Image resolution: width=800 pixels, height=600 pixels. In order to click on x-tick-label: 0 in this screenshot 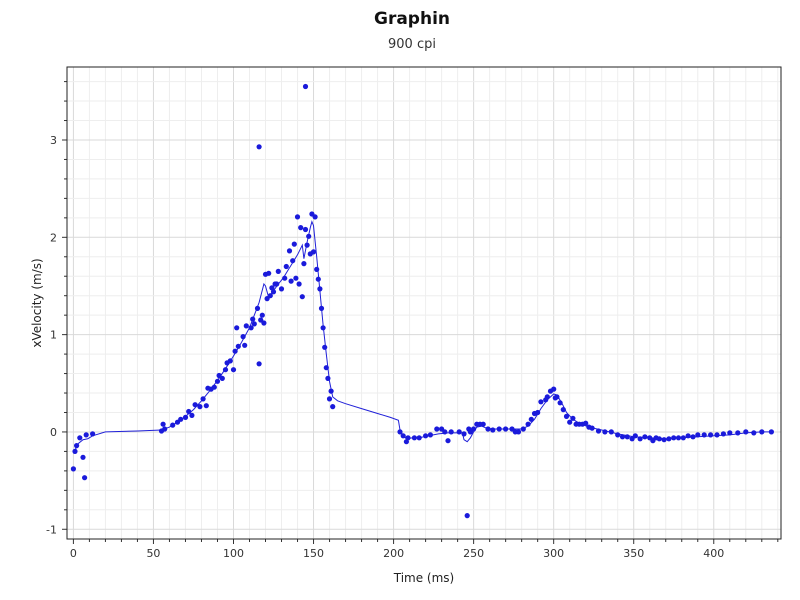, I will do `click(73, 553)`.